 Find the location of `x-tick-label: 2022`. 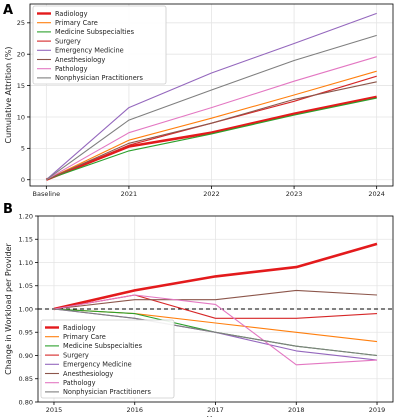

x-tick-label: 2022 is located at coordinates (211, 194).